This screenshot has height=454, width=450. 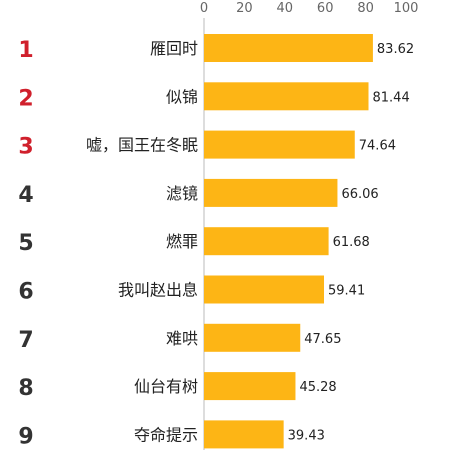 I want to click on x-tick-label: 20, so click(x=244, y=8).